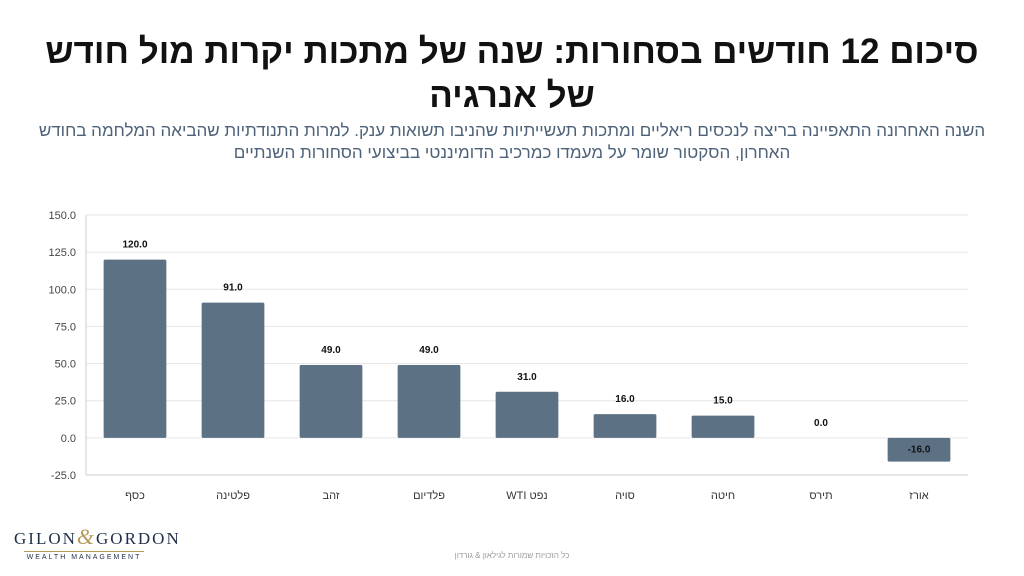 Image resolution: width=1024 pixels, height=576 pixels. Describe the element at coordinates (62, 216) in the screenshot. I see `y-tick-label: 150.0` at that location.